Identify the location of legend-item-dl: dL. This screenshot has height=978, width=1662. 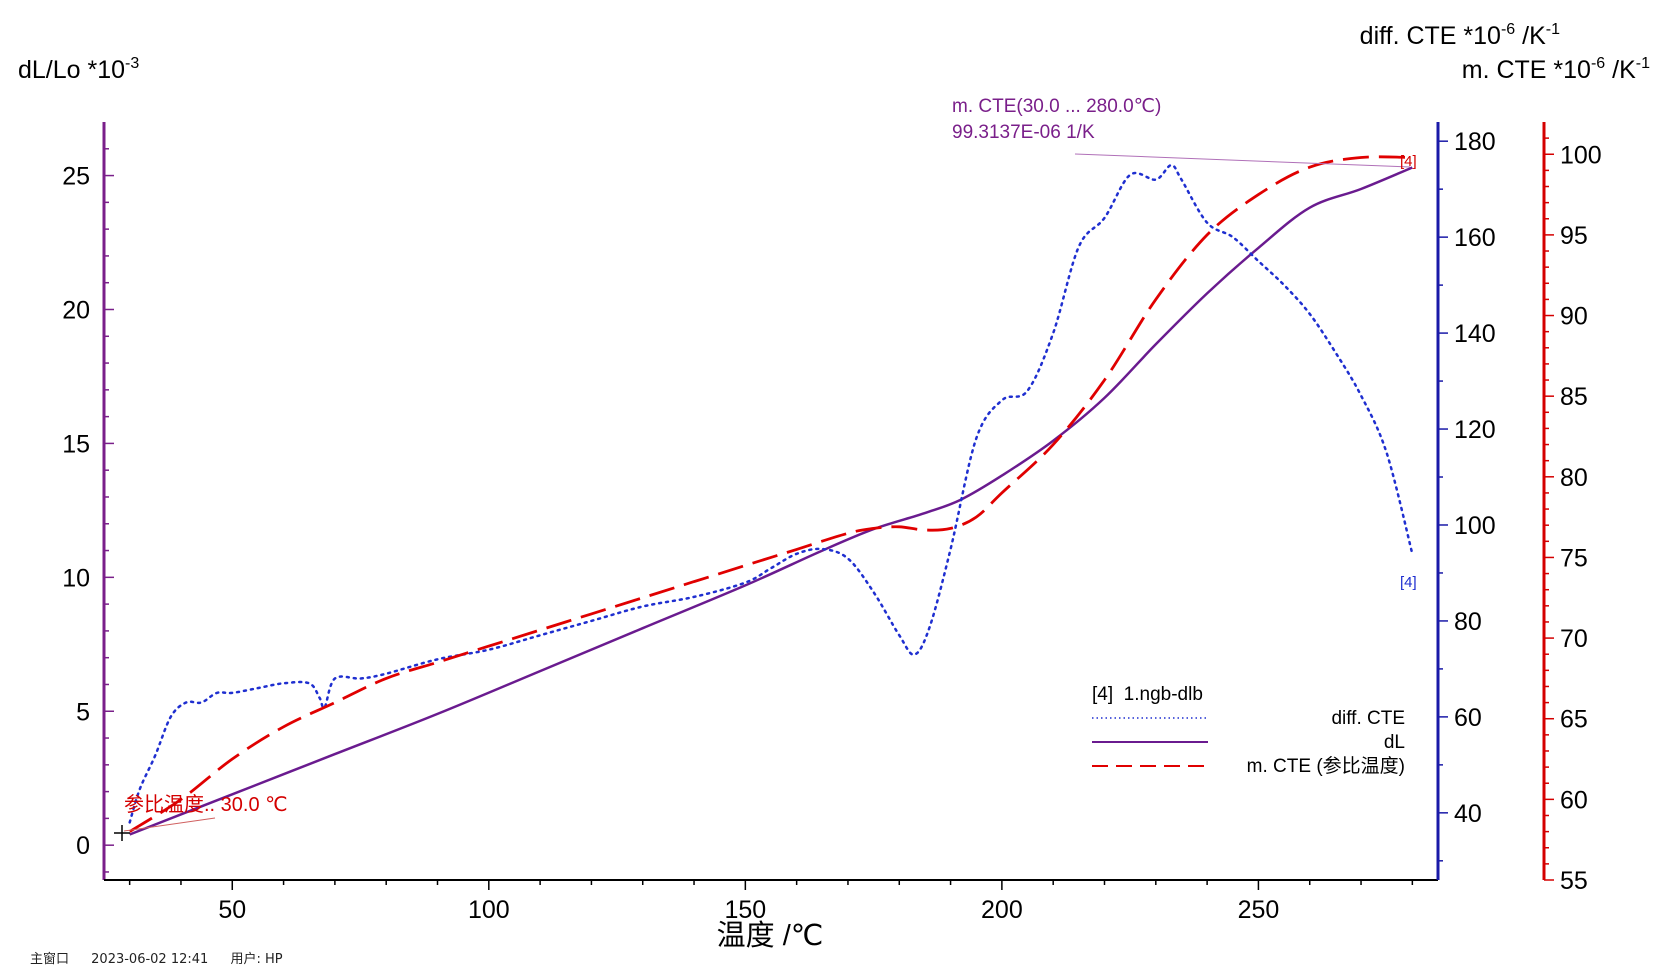
(1394, 742).